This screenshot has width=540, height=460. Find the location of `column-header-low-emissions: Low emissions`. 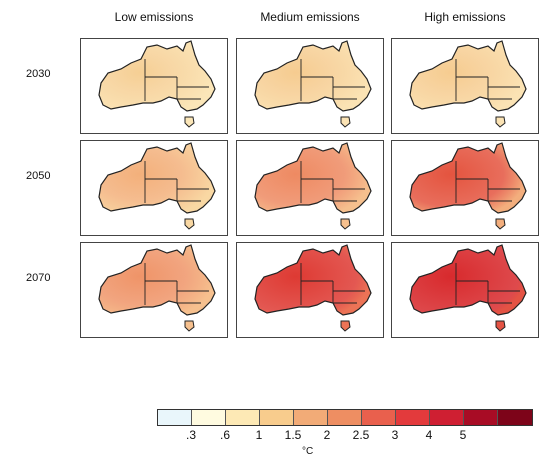

column-header-low-emissions: Low emissions is located at coordinates (154, 17).